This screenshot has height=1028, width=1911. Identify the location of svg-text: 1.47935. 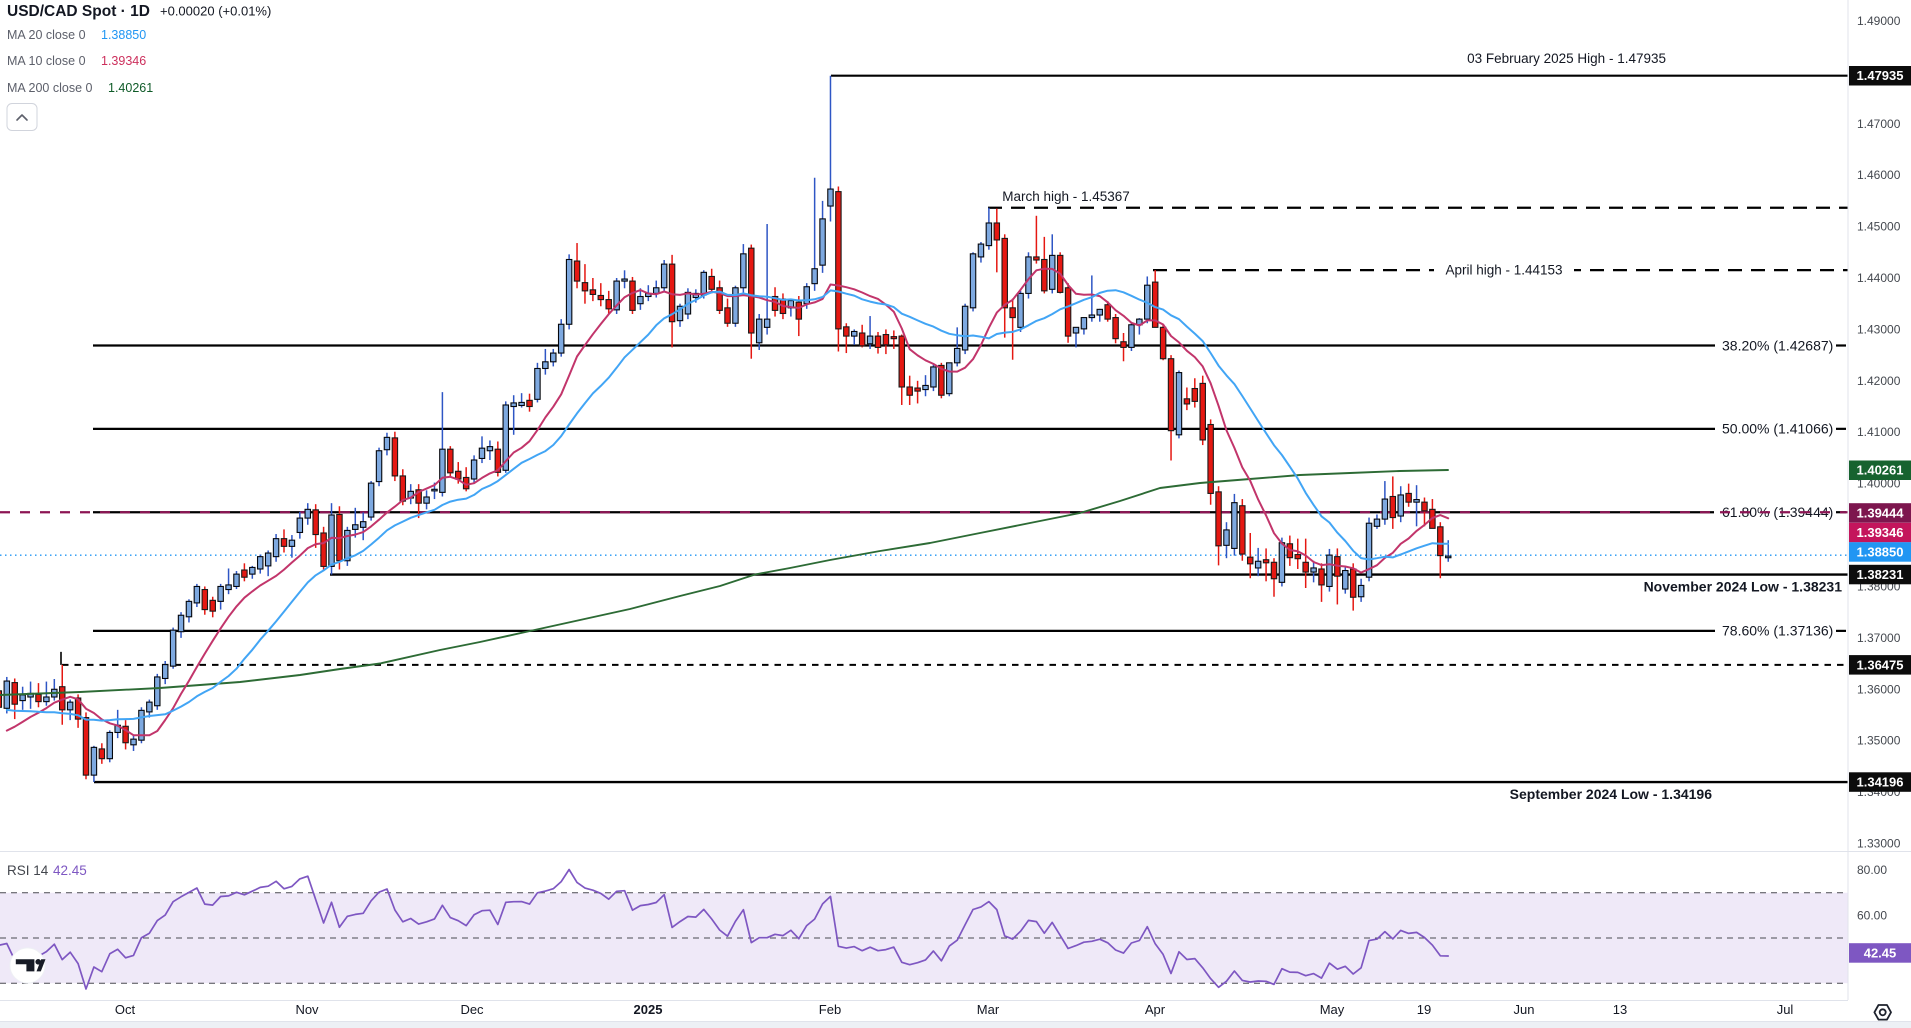
(1880, 75).